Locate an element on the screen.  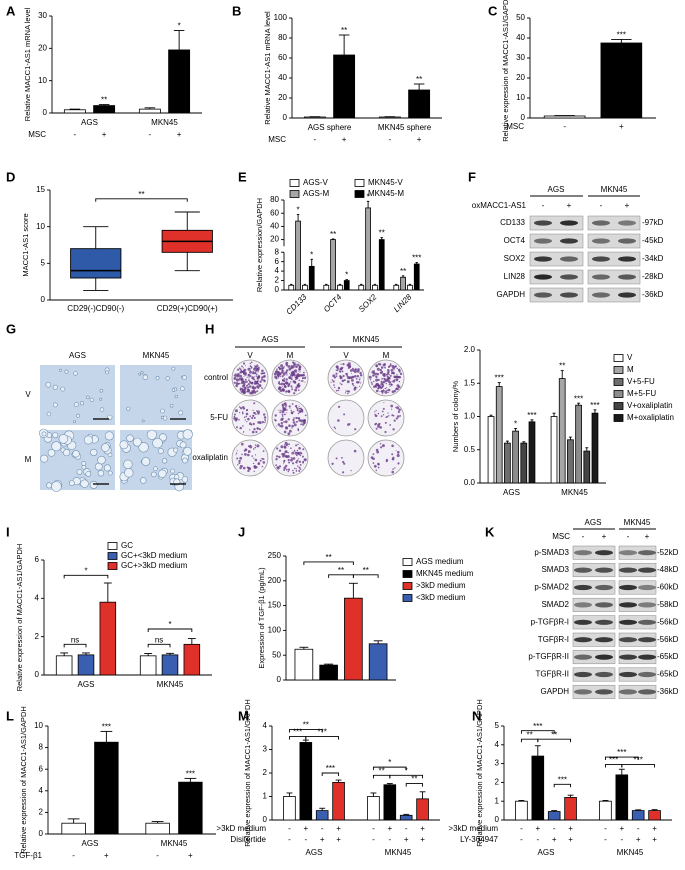
y-tick-label: 20 is located at coordinates (282, 97).